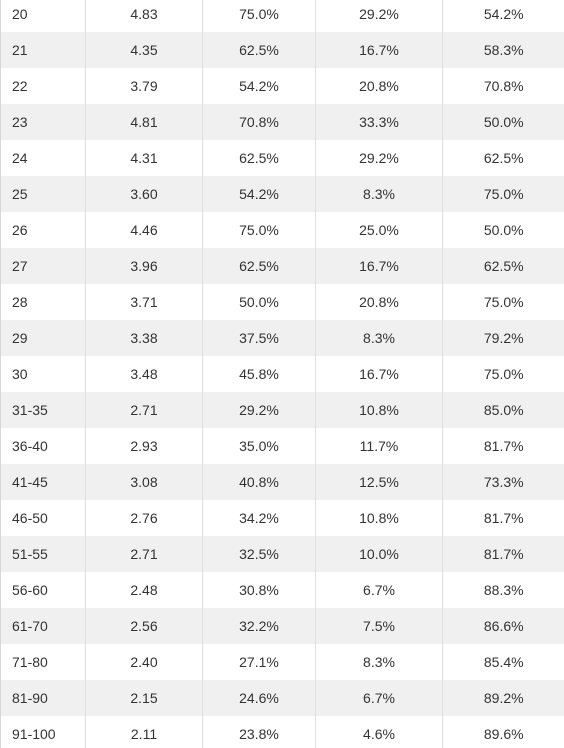  What do you see at coordinates (282, 590) in the screenshot?
I see `table-row: 56-60 2.48 30.8% 6.7% 88.3%` at bounding box center [282, 590].